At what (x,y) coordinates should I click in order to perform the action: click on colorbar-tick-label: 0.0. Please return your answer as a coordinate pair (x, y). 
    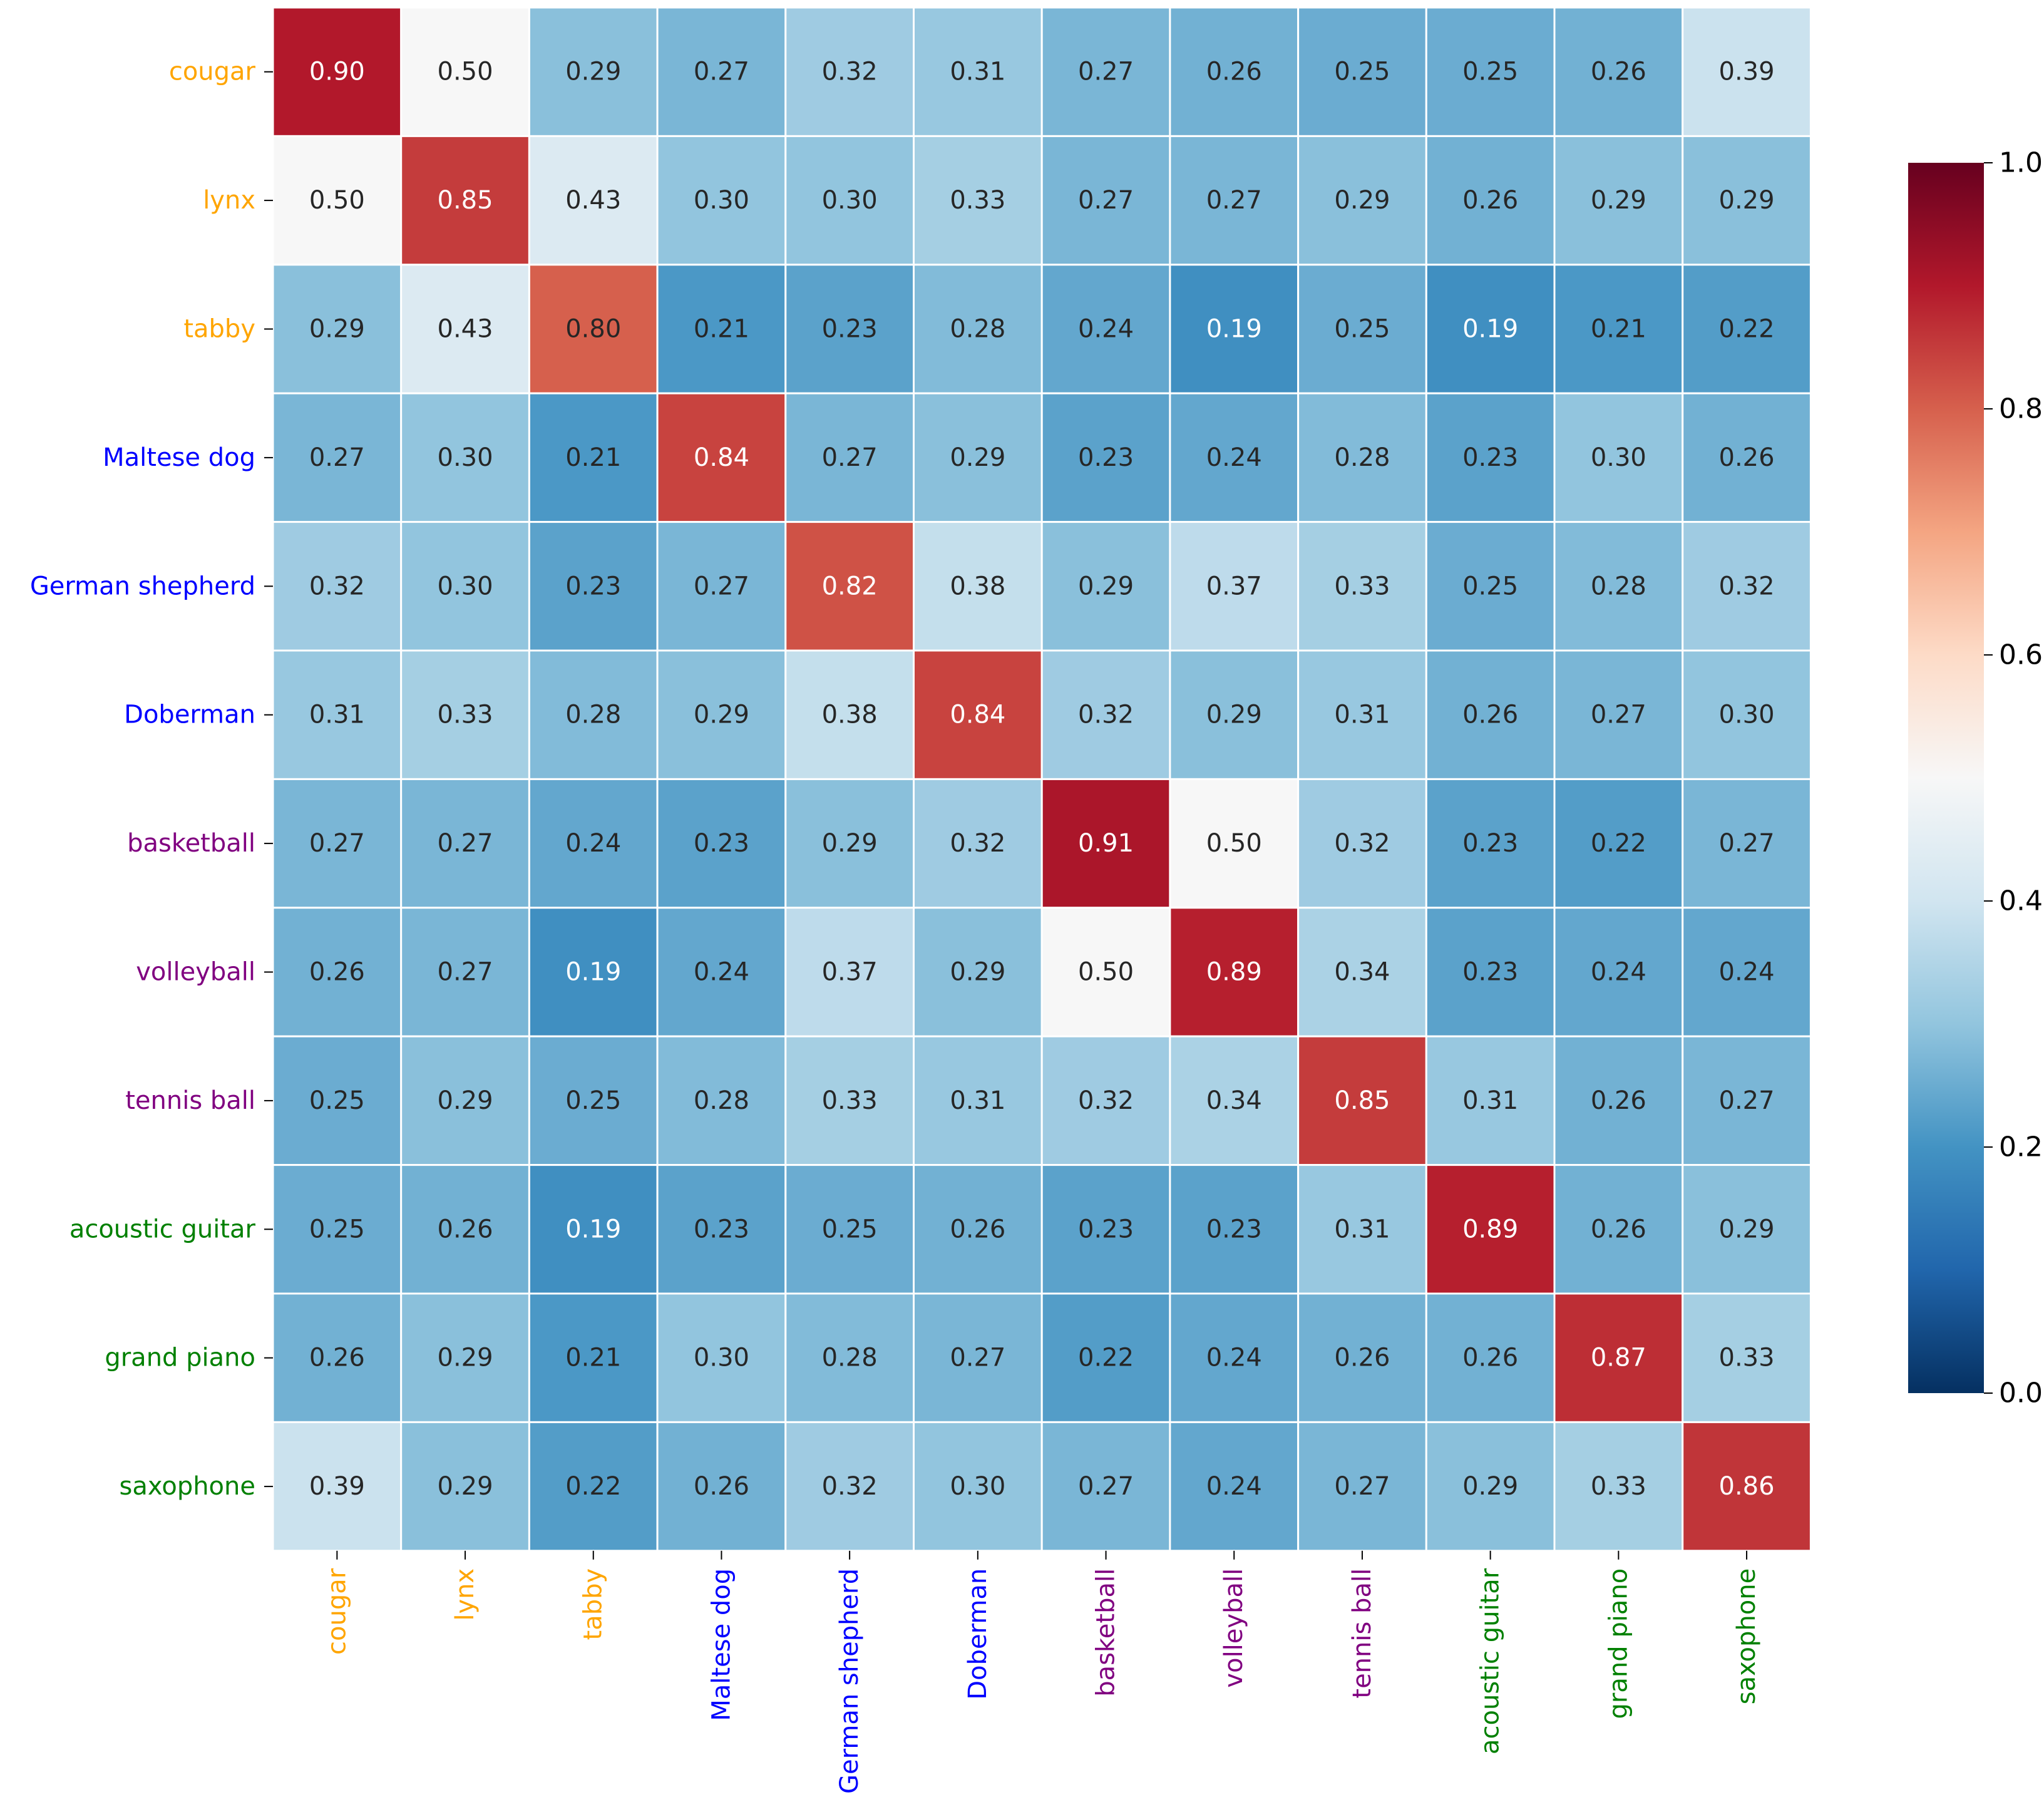
    Looking at the image, I should click on (2021, 1393).